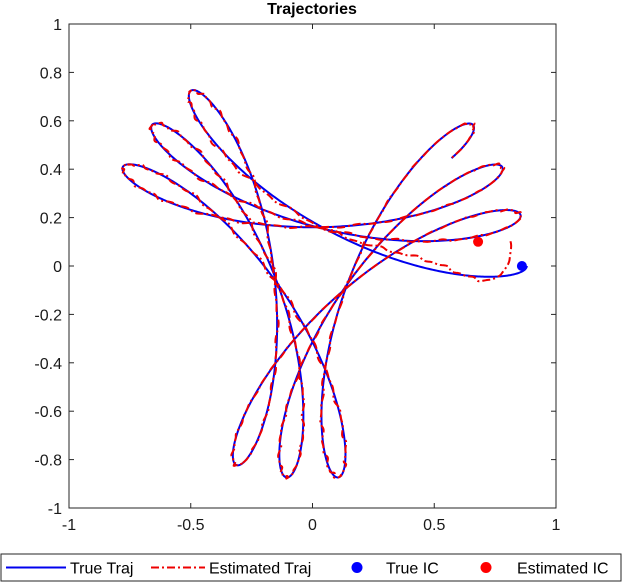 The image size is (623, 582). Describe the element at coordinates (48, 461) in the screenshot. I see `y-tick-label: -0.8` at that location.